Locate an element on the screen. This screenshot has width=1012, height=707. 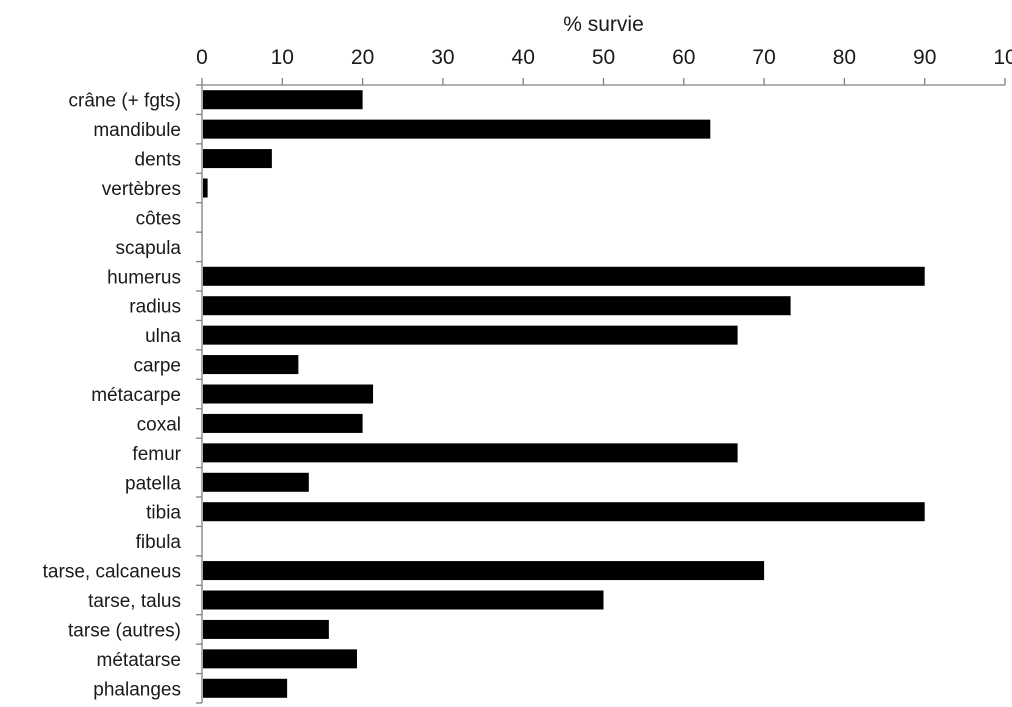
y-tick-label: vertèbres is located at coordinates (141, 189).